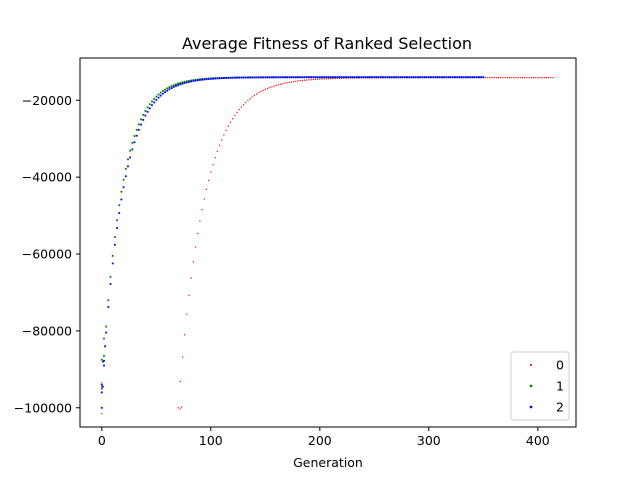 This screenshot has width=640, height=480. What do you see at coordinates (47, 254) in the screenshot?
I see `y-axis: −100000 −80000 −60000 −40000 −20000` at bounding box center [47, 254].